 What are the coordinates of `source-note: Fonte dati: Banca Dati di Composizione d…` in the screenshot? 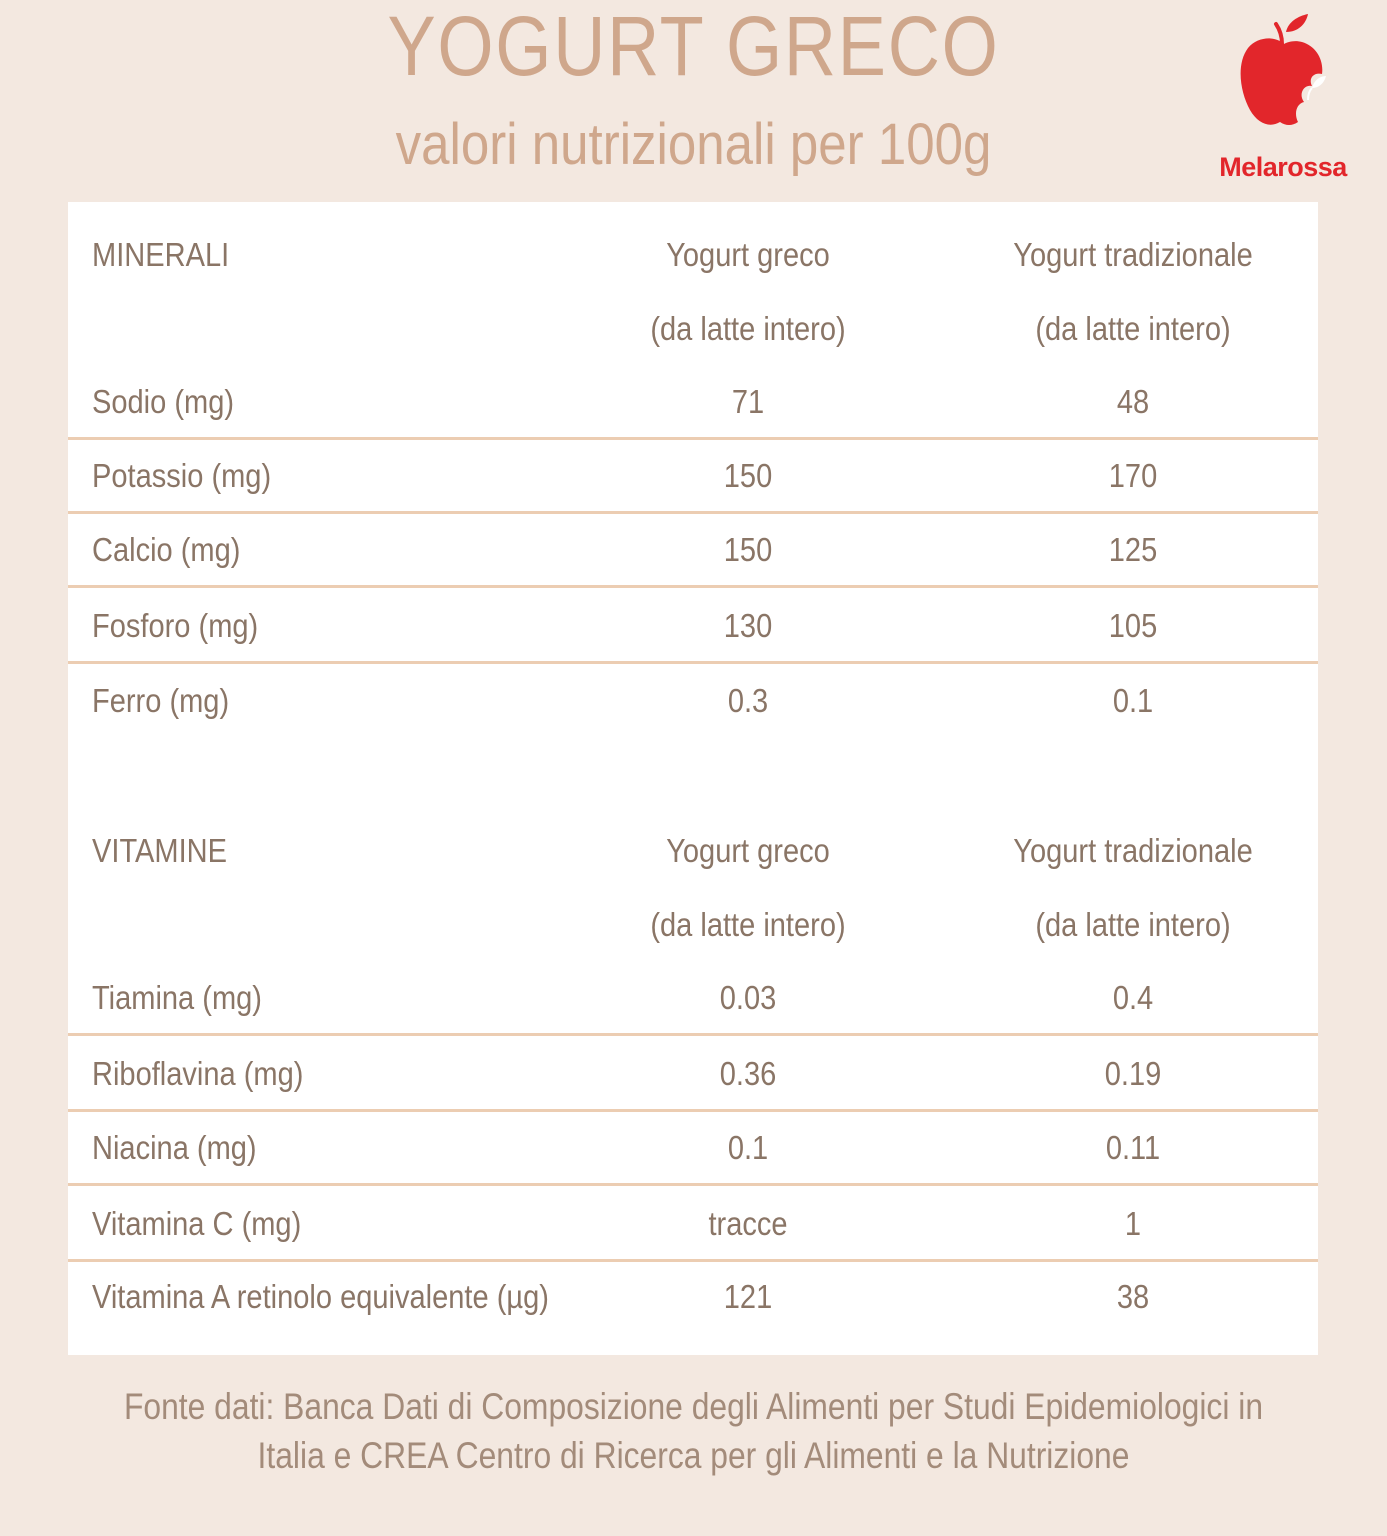 It's located at (693, 1431).